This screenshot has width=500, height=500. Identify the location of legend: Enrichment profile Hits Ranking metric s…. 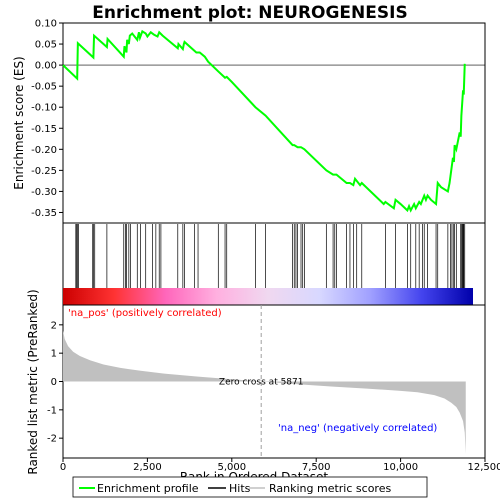
(250, 487).